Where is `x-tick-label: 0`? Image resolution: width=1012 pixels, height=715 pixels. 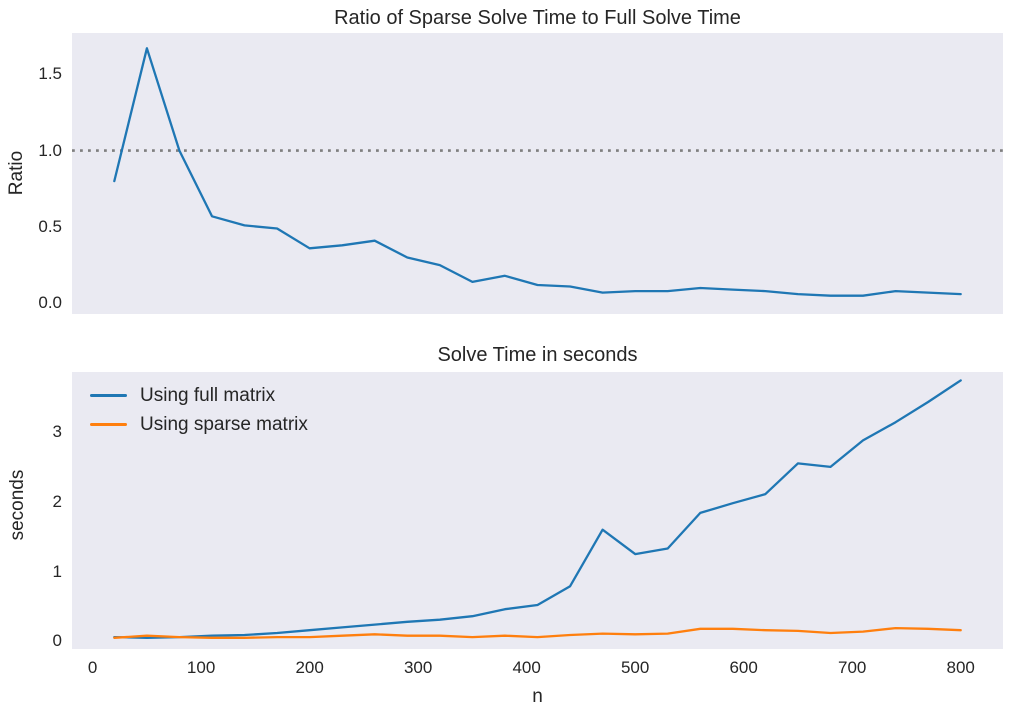
x-tick-label: 0 is located at coordinates (92, 667).